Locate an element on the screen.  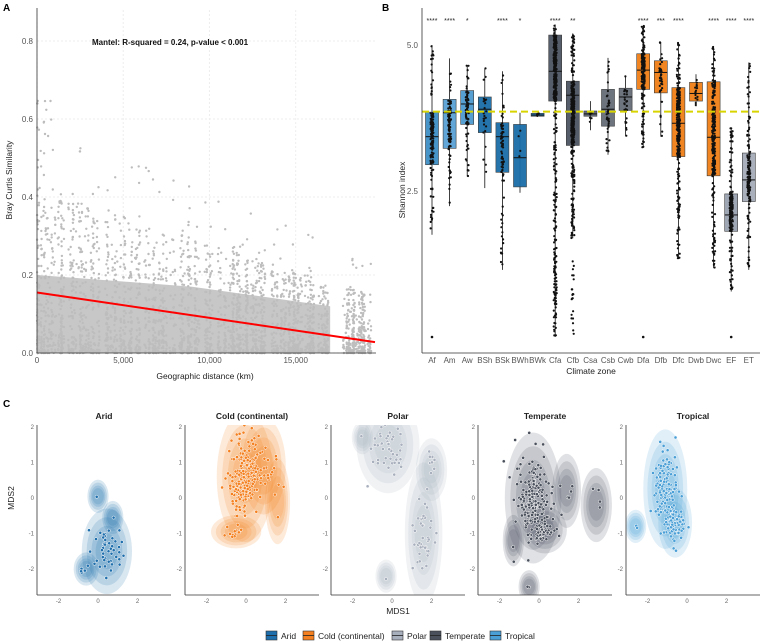
significance-label: * is located at coordinates (520, 21).